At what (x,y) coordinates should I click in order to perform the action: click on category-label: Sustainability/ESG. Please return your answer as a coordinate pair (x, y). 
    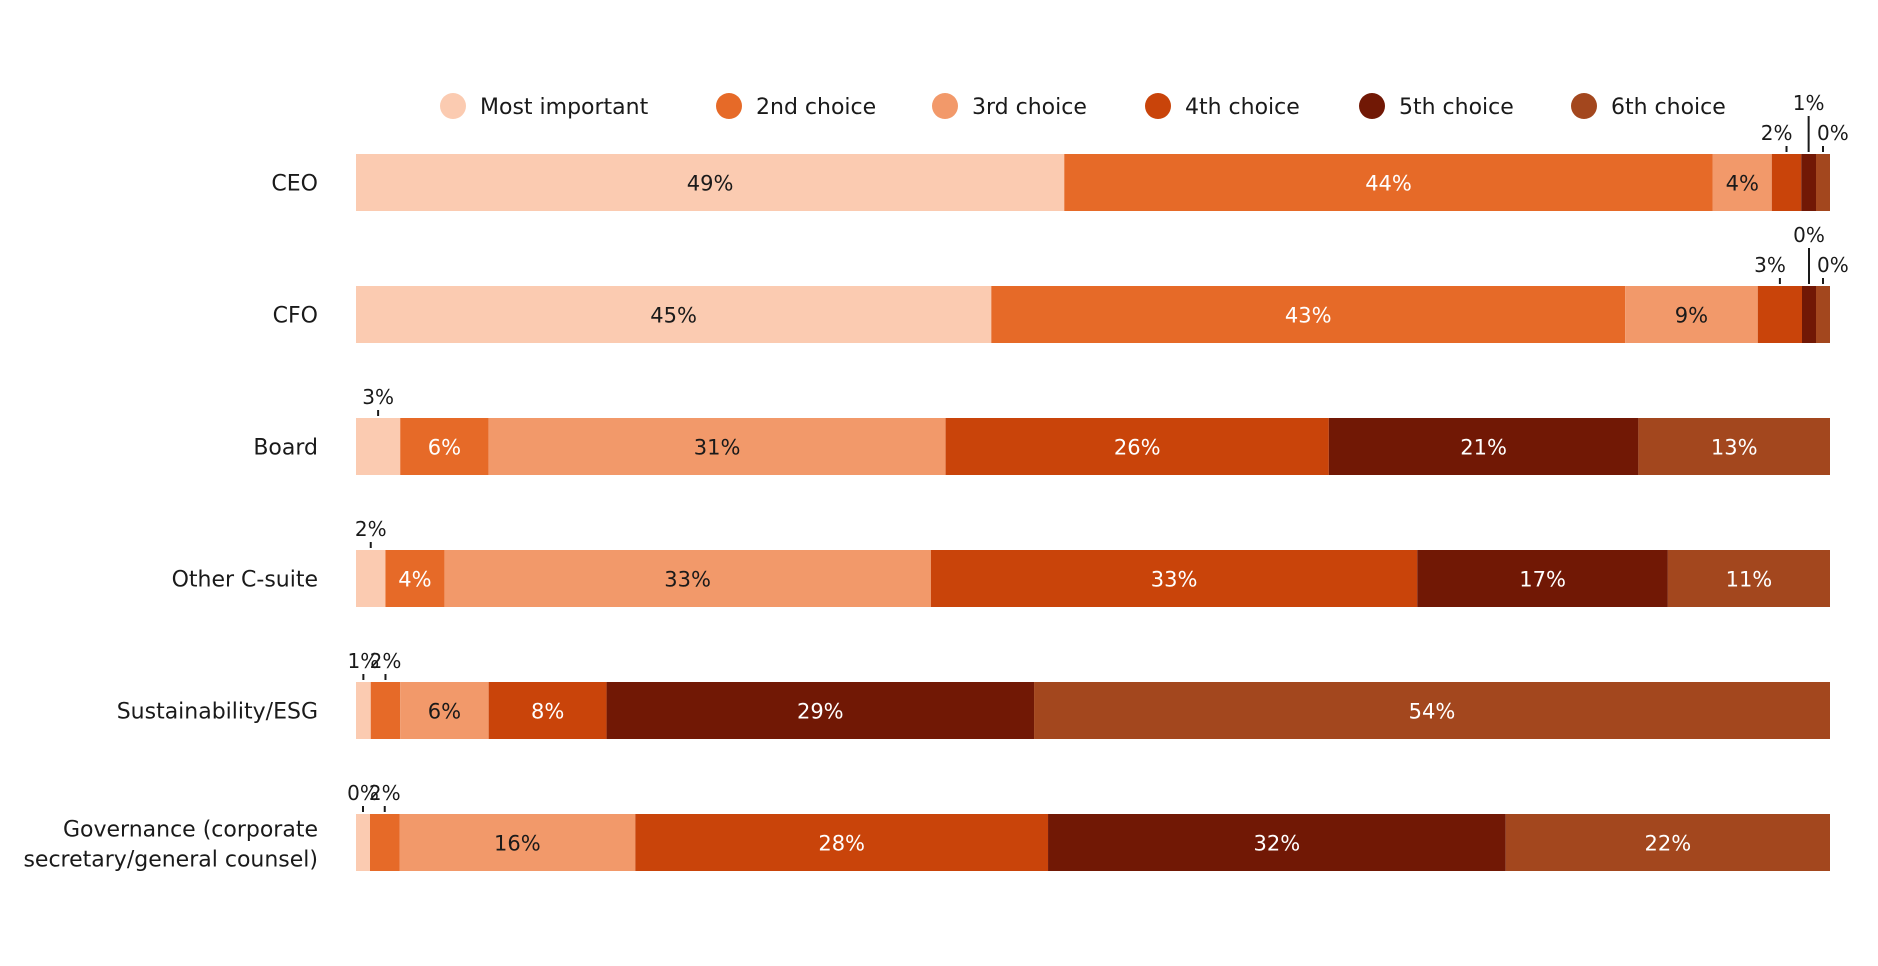
    Looking at the image, I should click on (217, 712).